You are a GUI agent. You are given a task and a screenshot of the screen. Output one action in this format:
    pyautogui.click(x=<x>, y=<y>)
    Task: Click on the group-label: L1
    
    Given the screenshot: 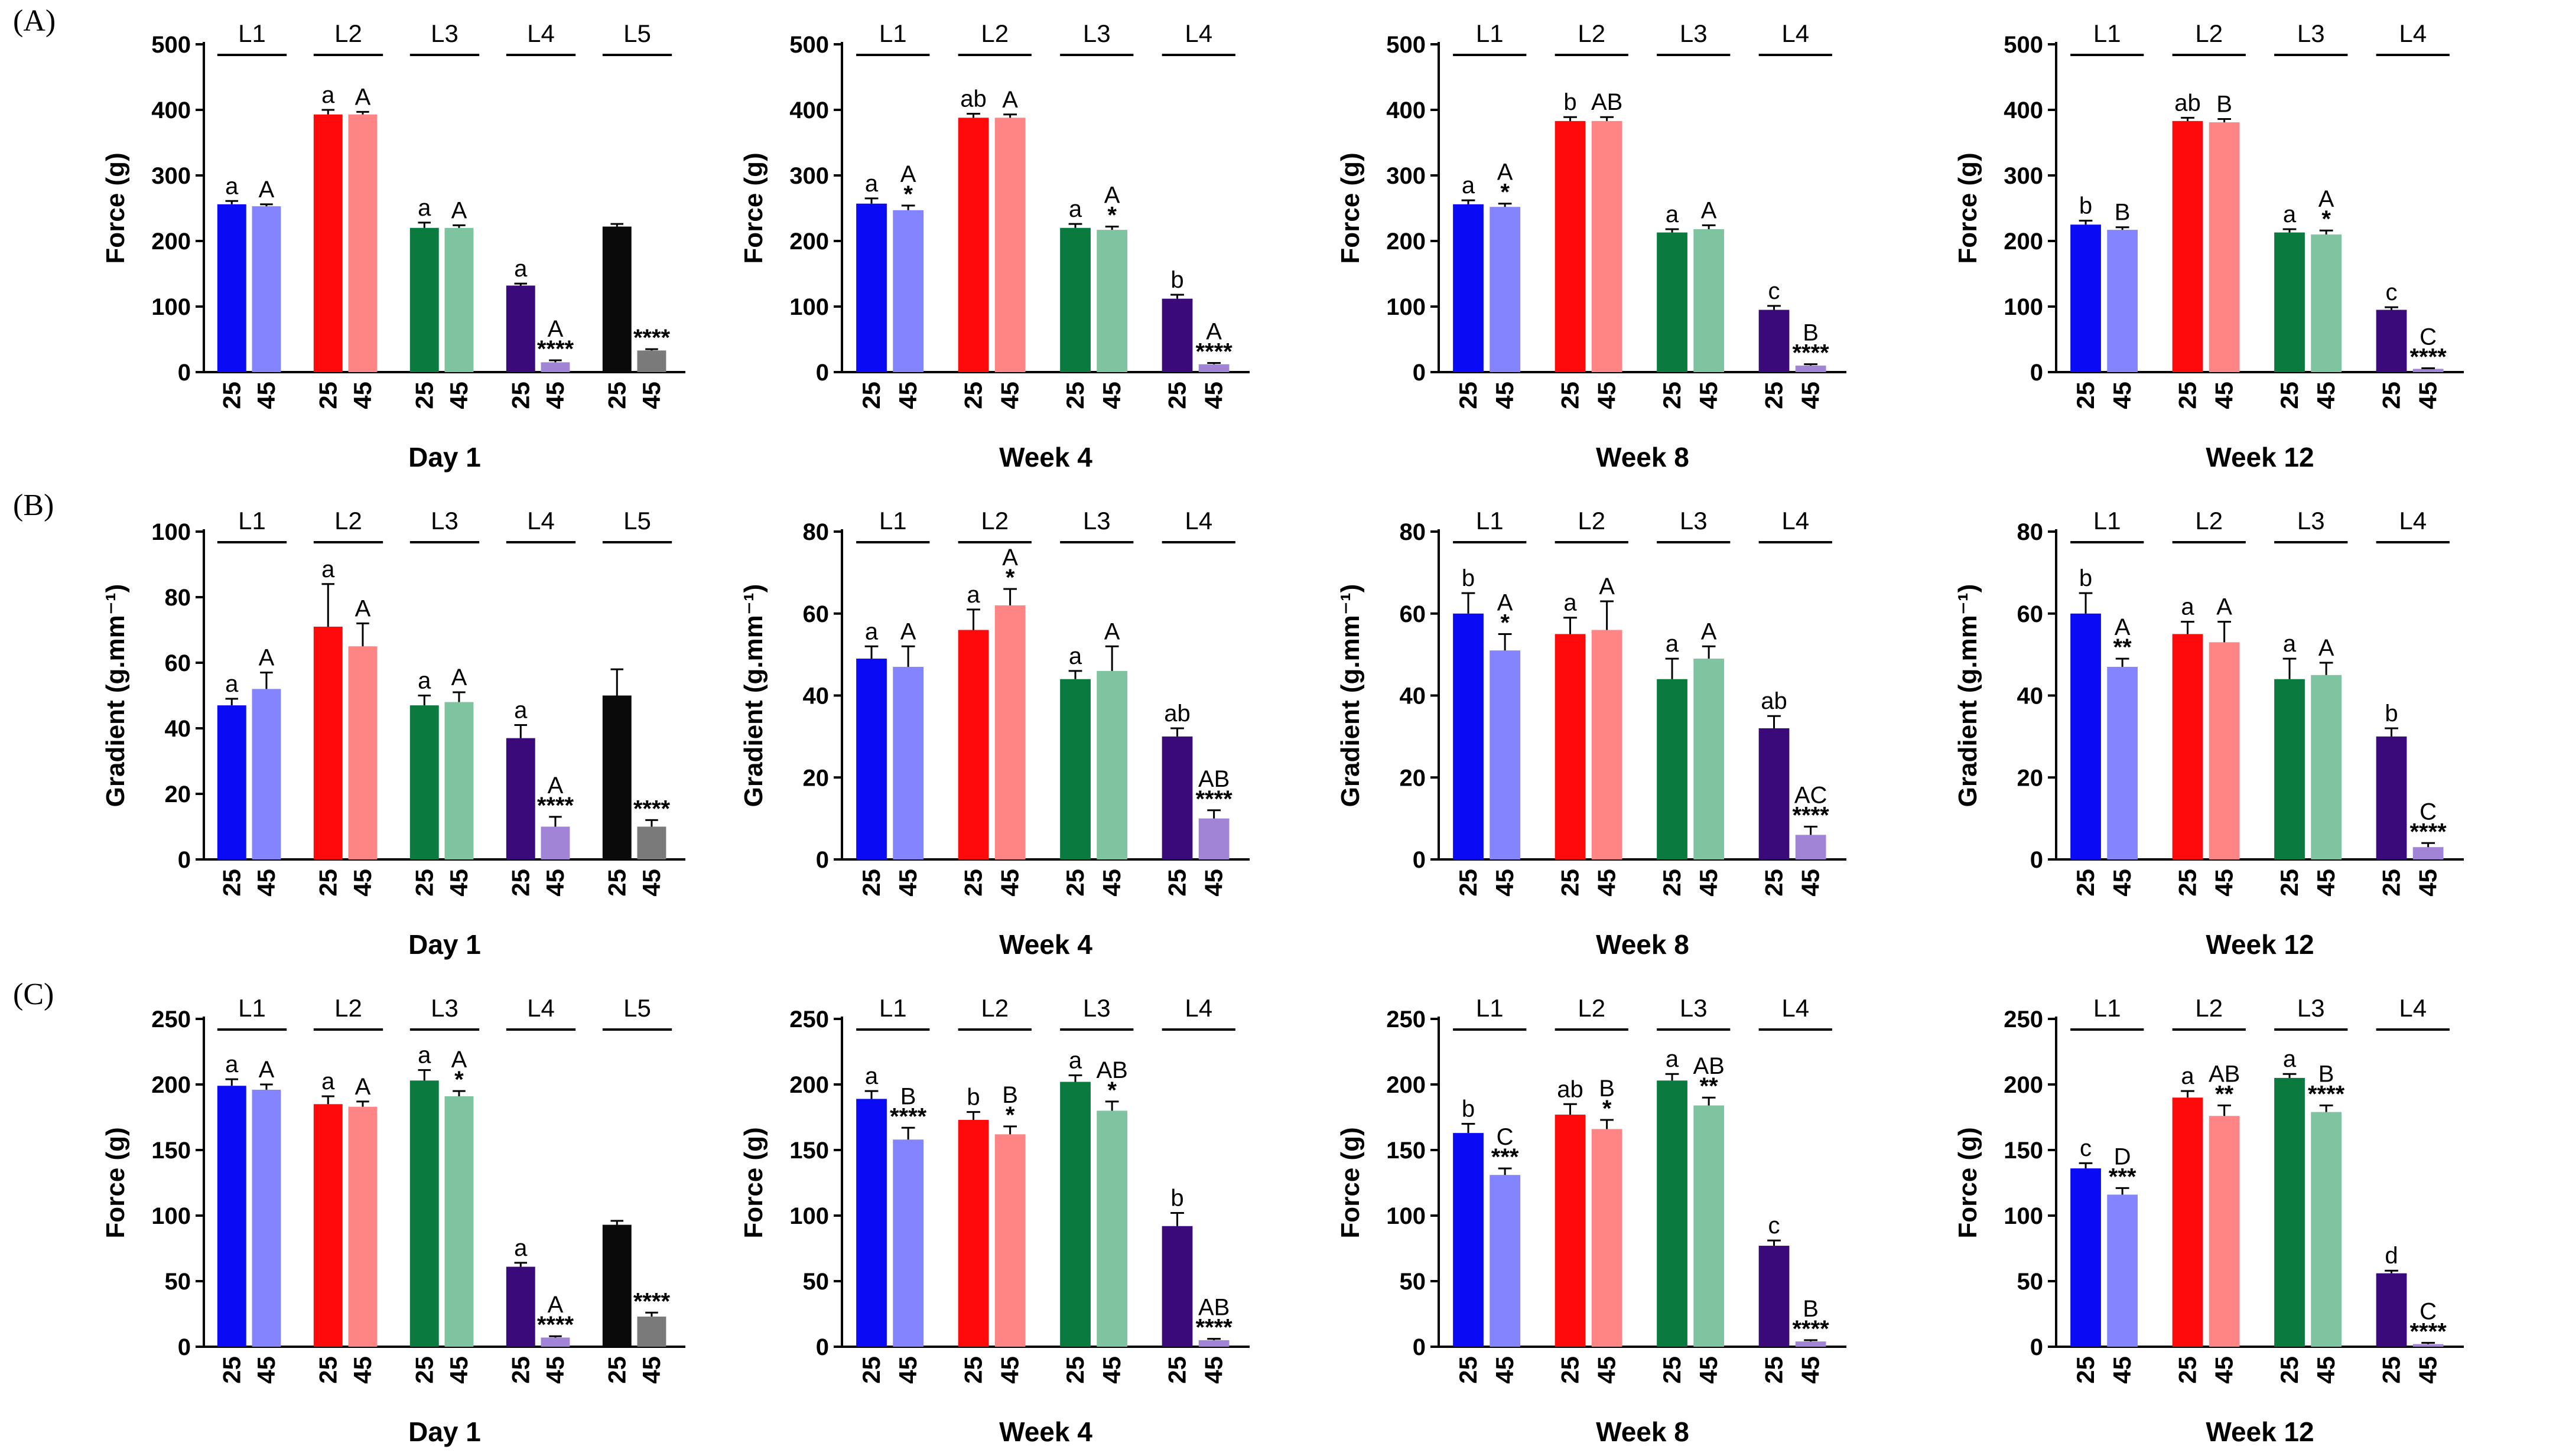 What is the action you would take?
    pyautogui.click(x=2107, y=521)
    